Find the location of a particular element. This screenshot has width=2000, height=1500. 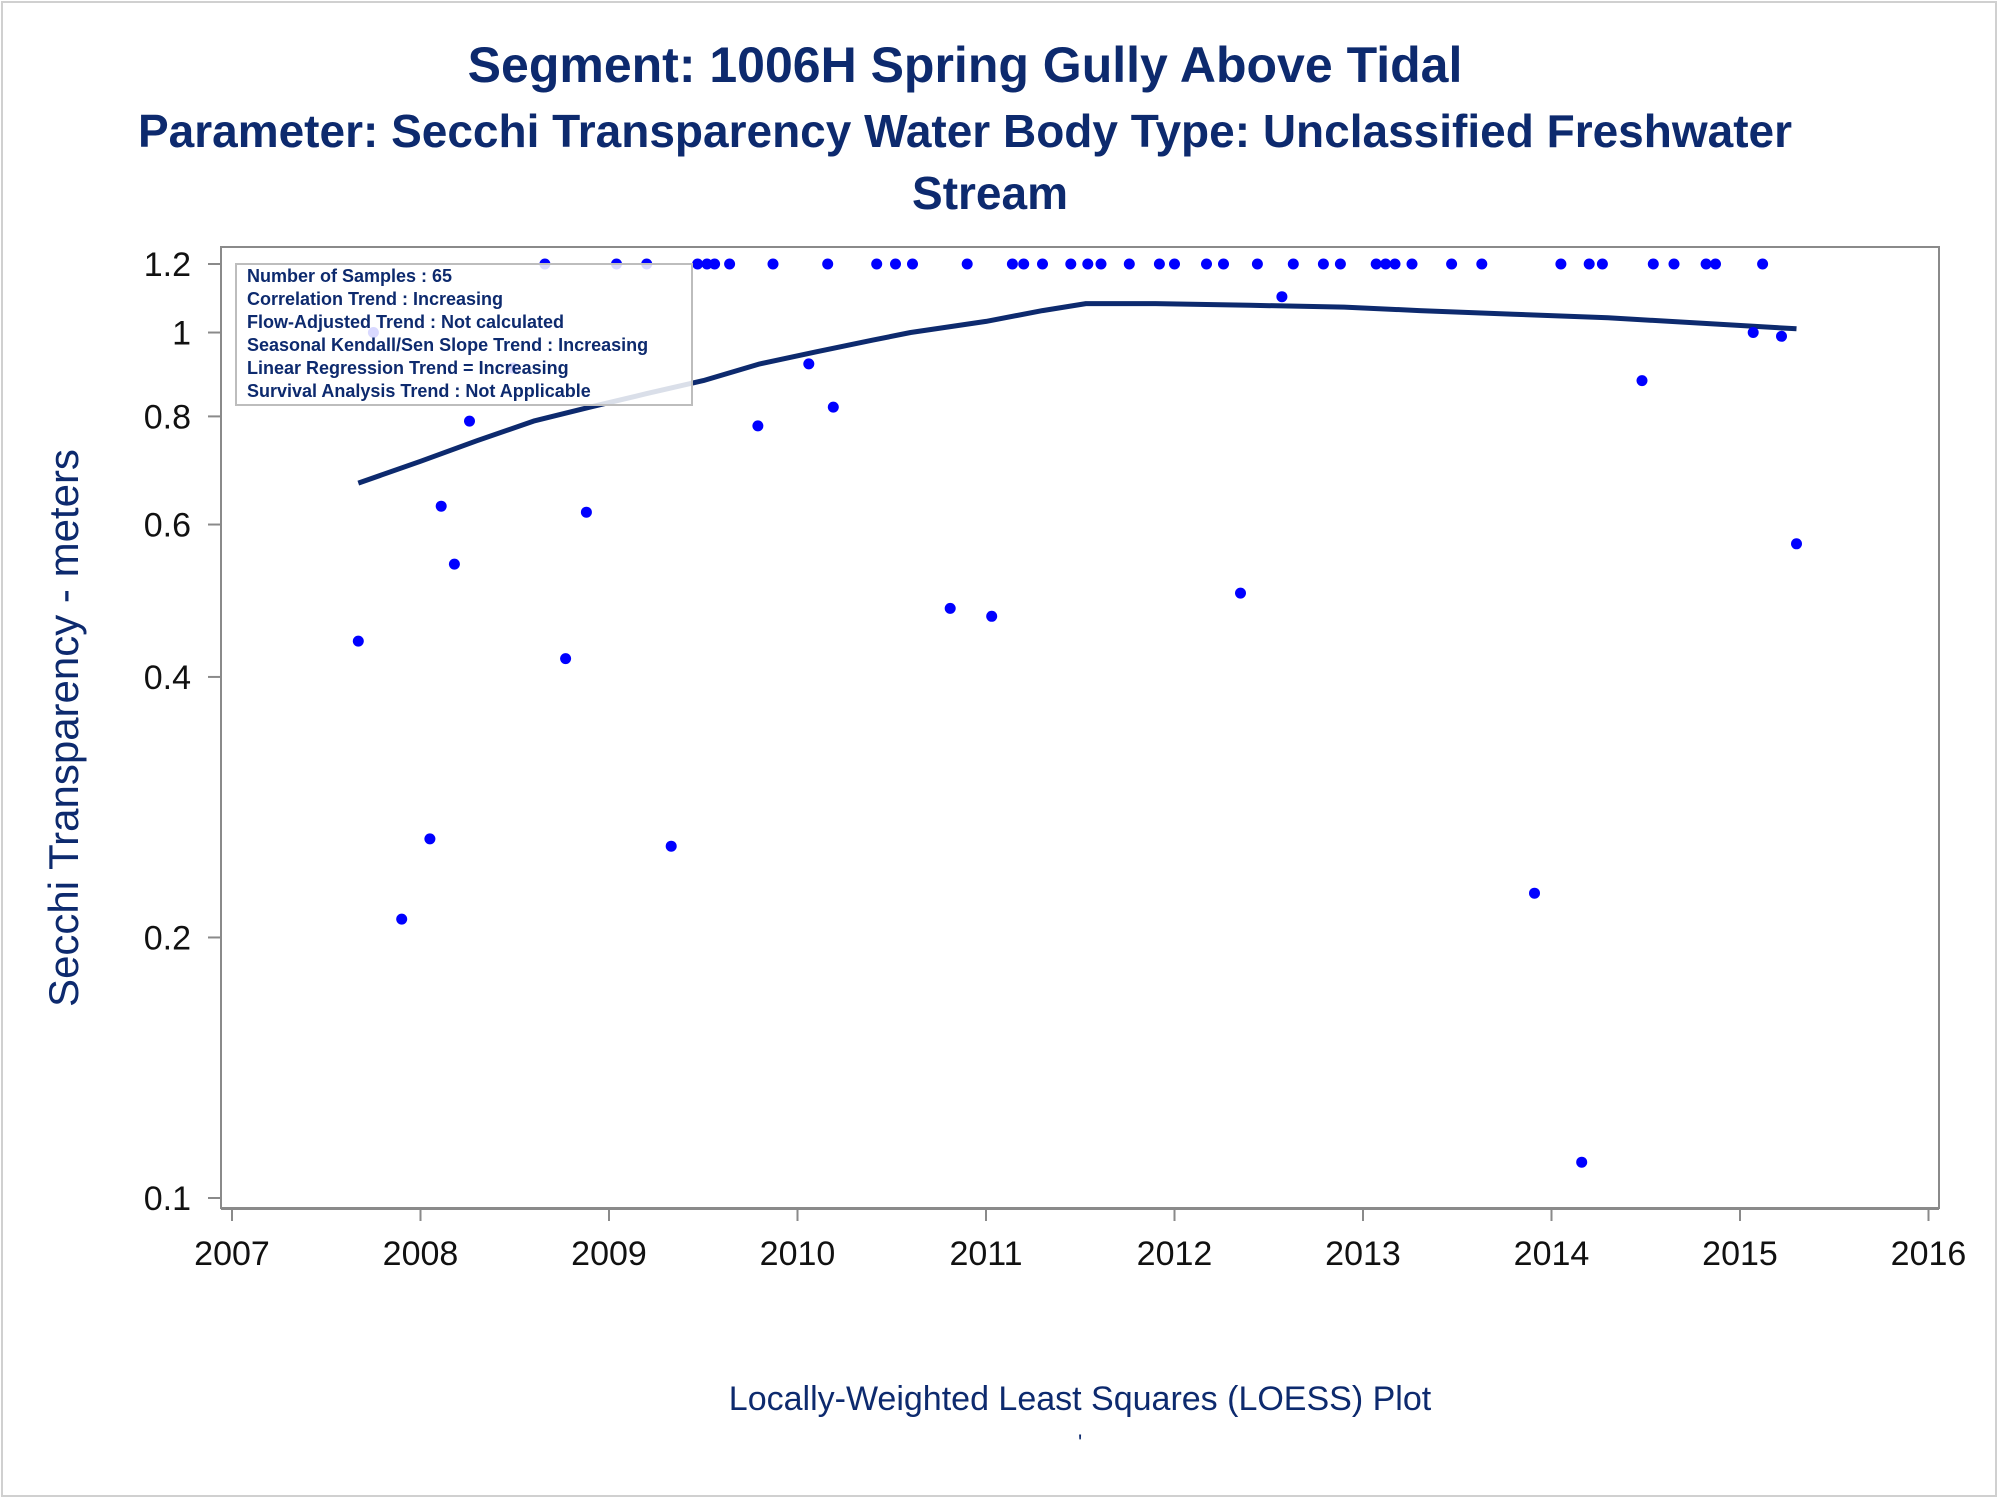

y-tick-label: 0.1 is located at coordinates (167, 1199).